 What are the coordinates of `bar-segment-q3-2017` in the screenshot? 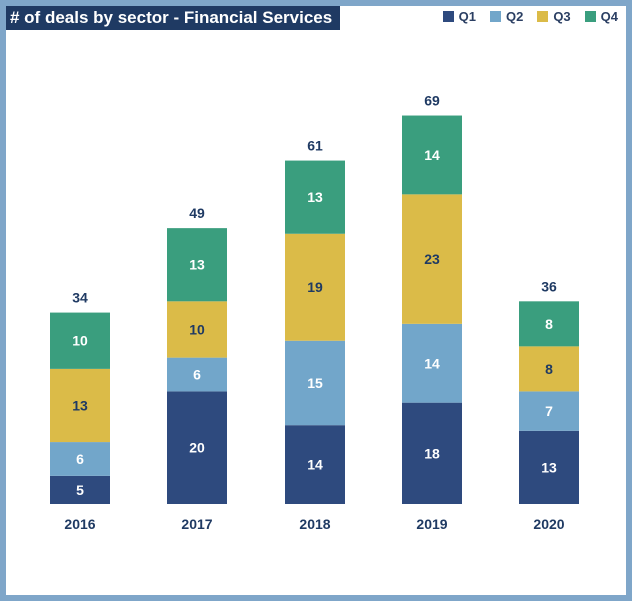 It's located at (197, 329).